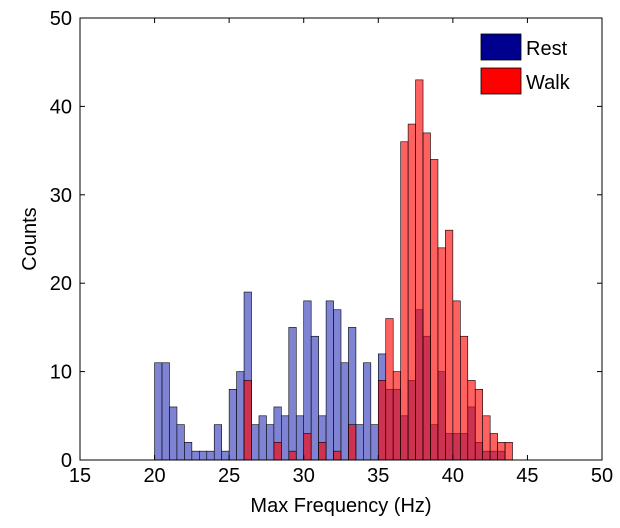  What do you see at coordinates (61, 107) in the screenshot?
I see `y-tick-label: 40` at bounding box center [61, 107].